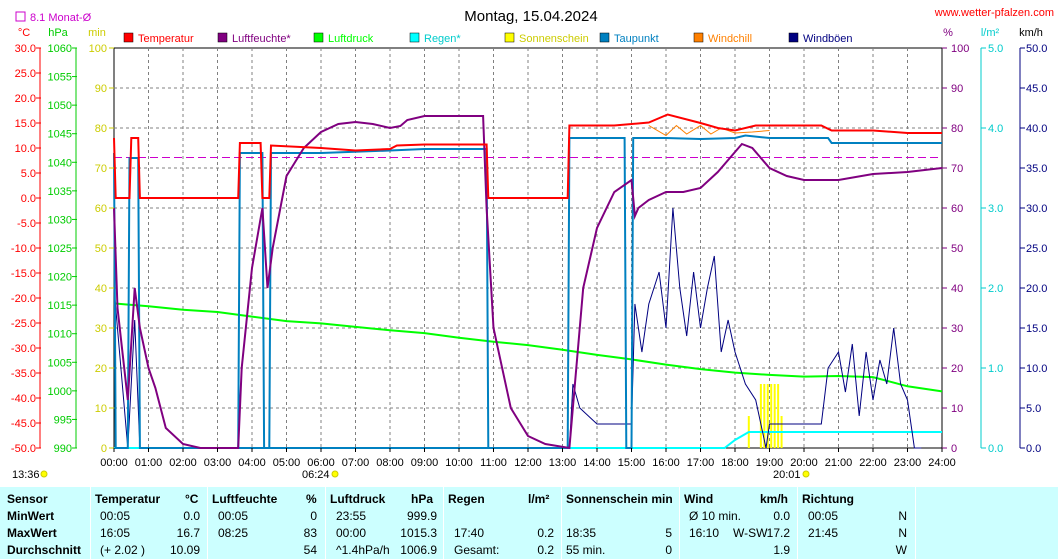  I want to click on pressure-tick-label: 1015, so click(60, 306).